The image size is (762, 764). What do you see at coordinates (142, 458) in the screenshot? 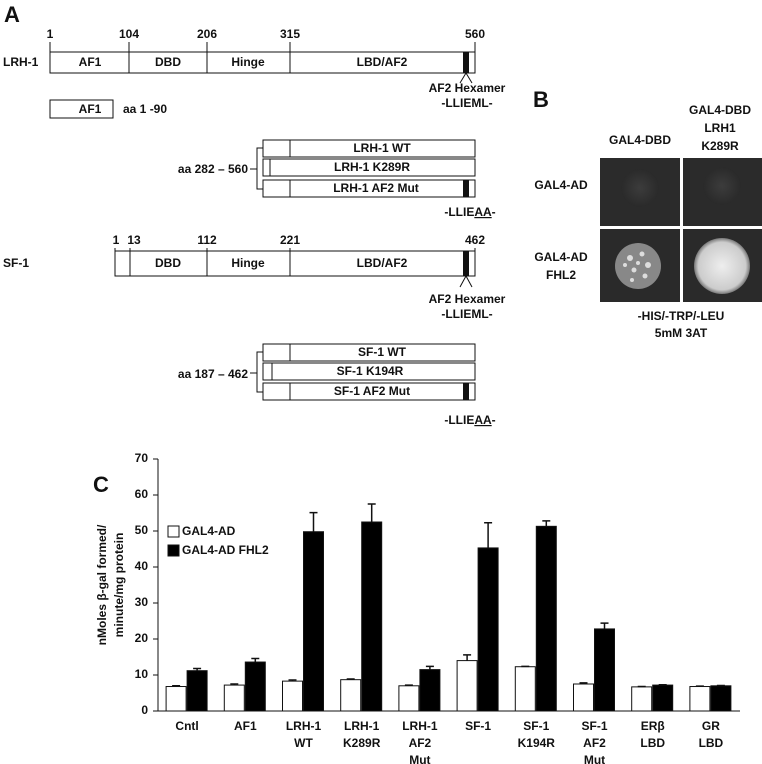
I see `y-tick-label: 70` at bounding box center [142, 458].